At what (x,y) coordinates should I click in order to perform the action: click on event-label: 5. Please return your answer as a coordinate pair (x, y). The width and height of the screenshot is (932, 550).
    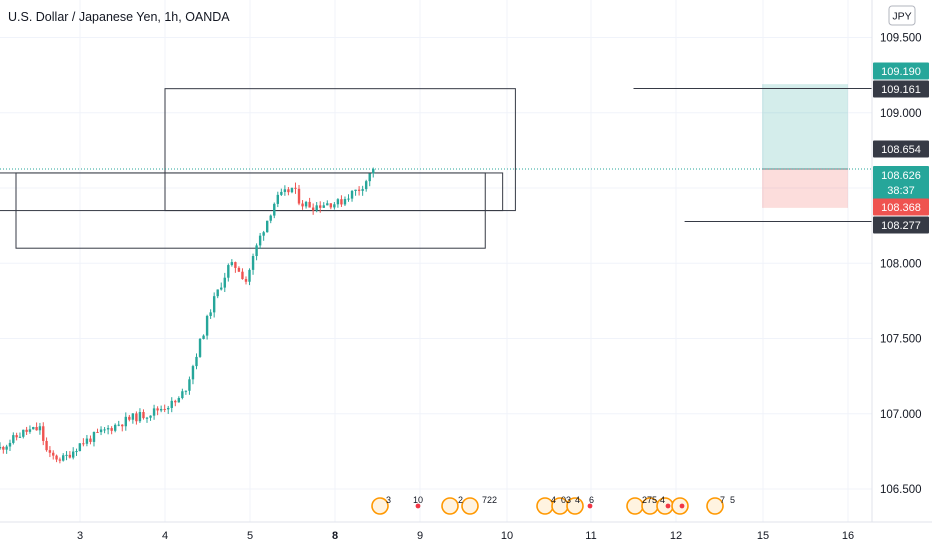
    Looking at the image, I should click on (732, 500).